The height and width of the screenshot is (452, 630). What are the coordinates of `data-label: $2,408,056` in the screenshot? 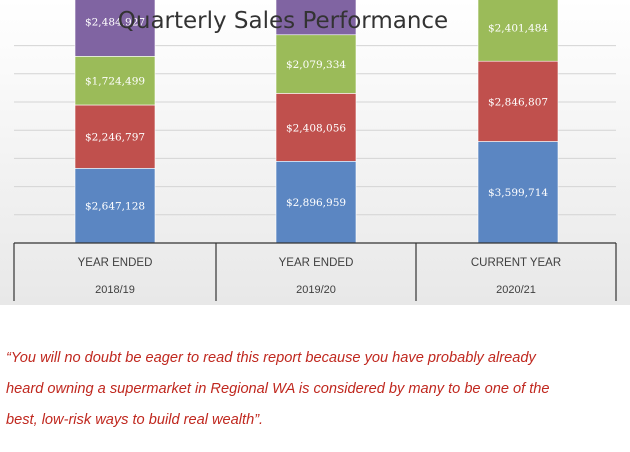 It's located at (316, 128).